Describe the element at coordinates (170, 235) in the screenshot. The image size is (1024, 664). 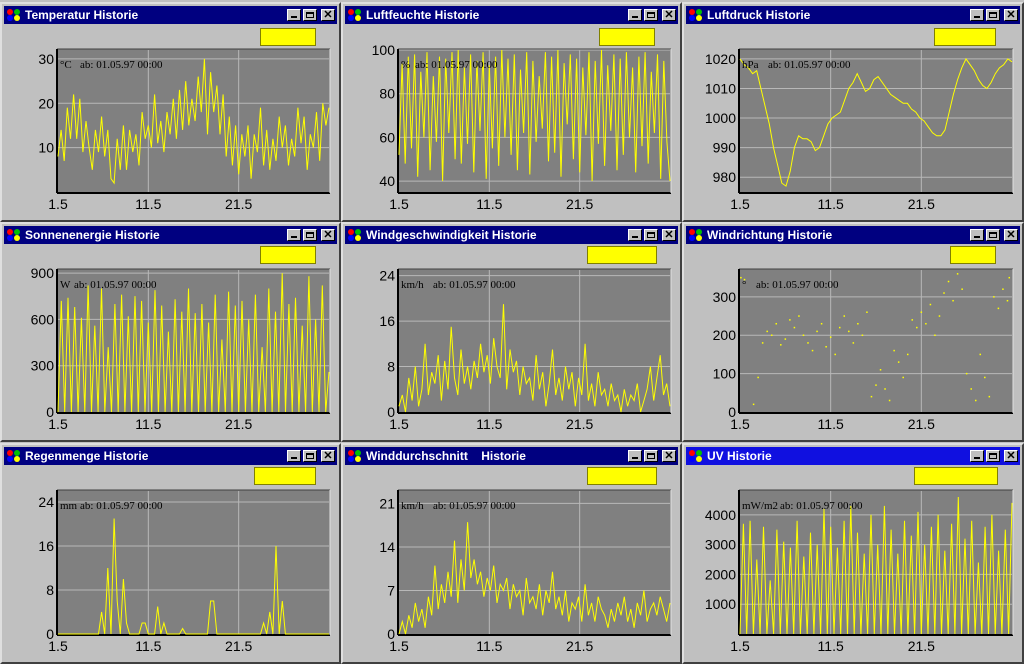
I see `titlebar: Sonnenenergie Historie ✕` at that location.